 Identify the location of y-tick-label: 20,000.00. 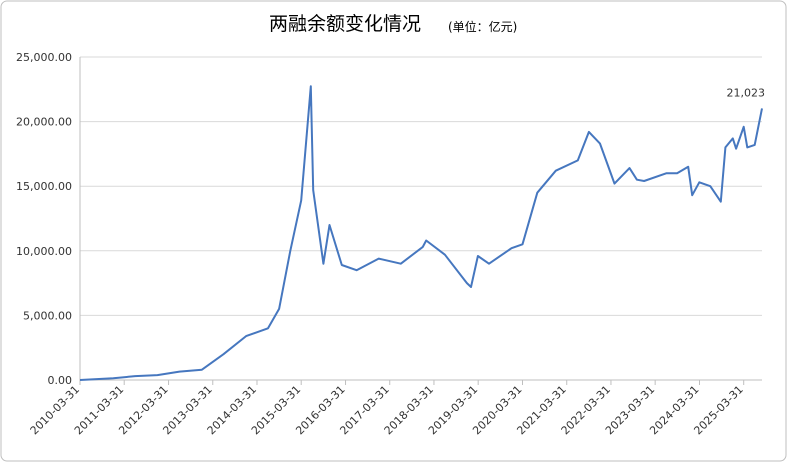
(44, 122).